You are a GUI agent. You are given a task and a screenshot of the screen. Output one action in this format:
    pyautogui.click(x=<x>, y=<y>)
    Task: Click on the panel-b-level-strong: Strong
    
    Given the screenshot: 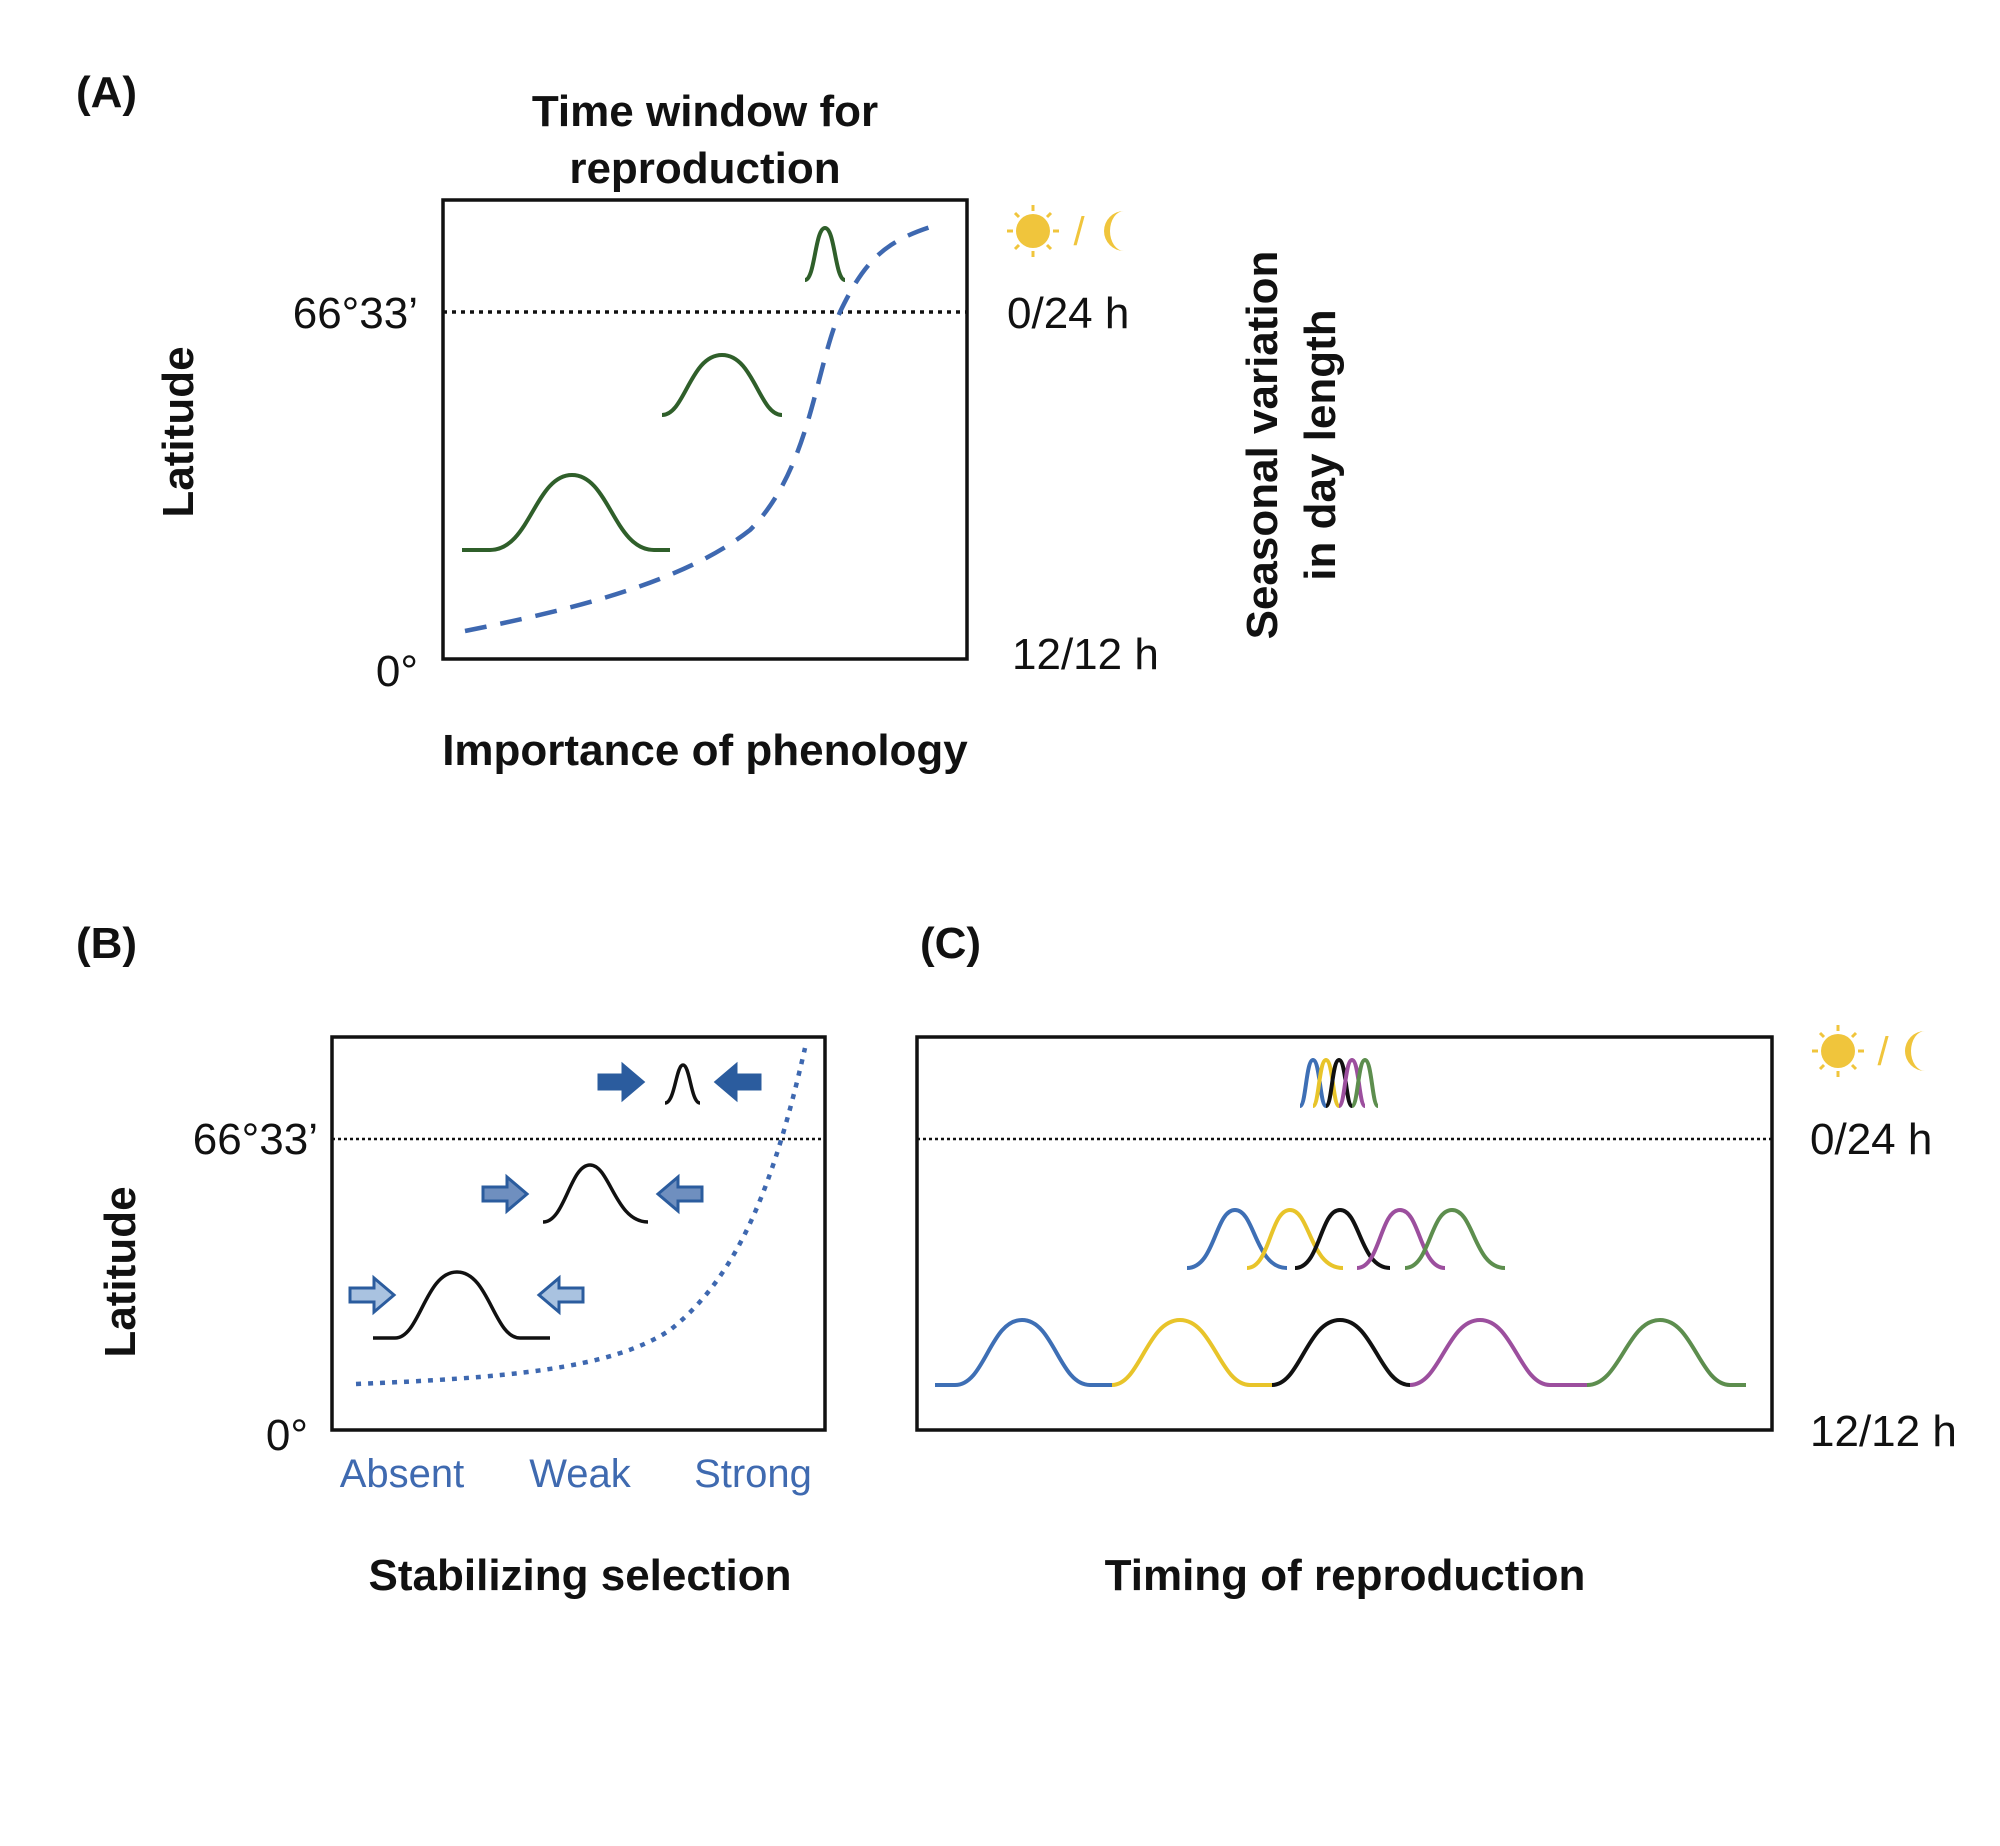 What is the action you would take?
    pyautogui.click(x=753, y=1474)
    